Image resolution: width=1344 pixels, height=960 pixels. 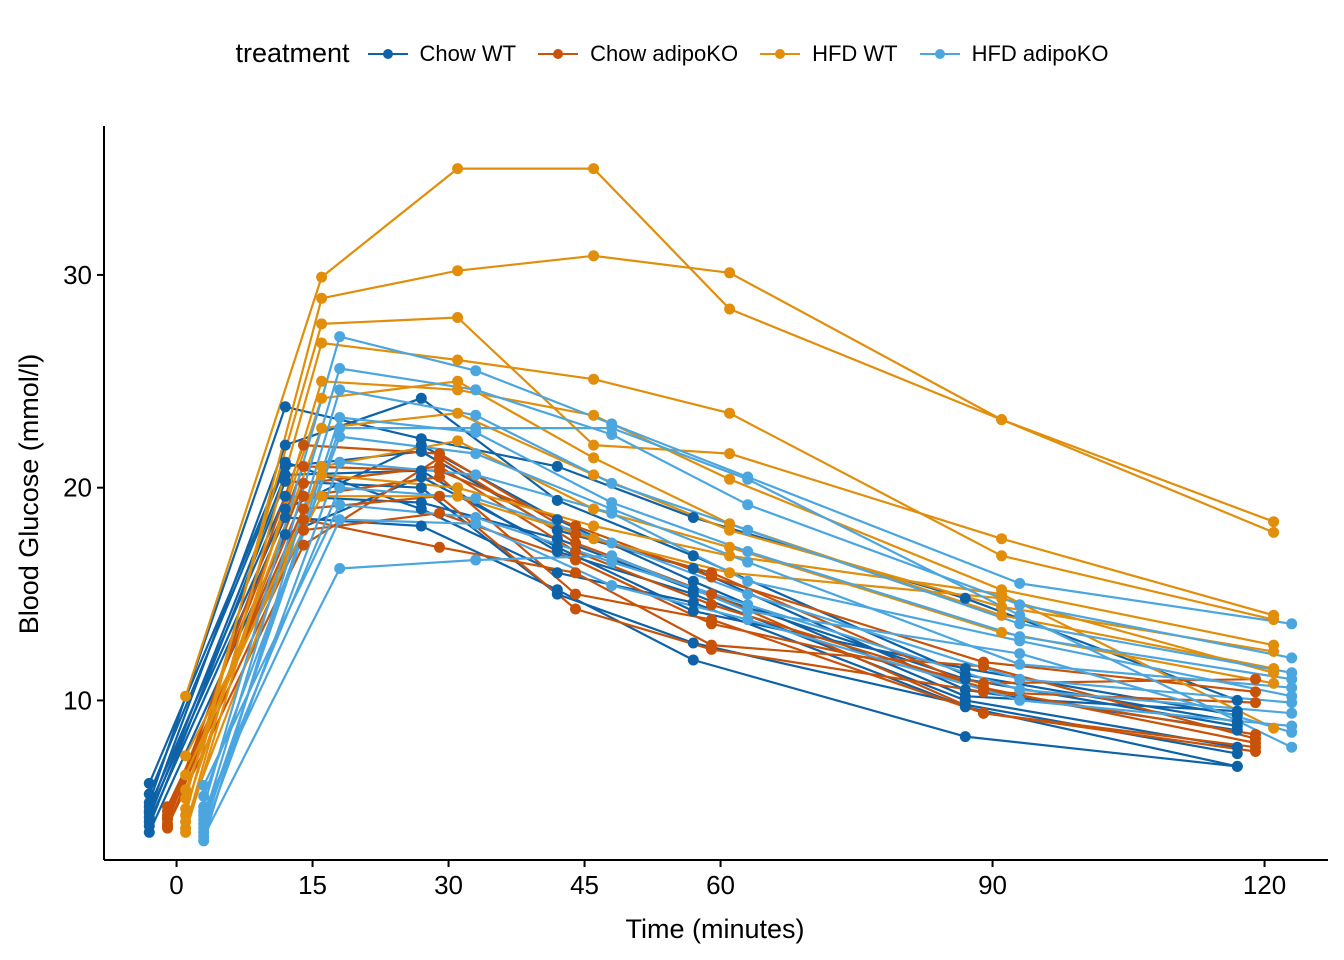 I want to click on x-tick-label: 120, so click(x=1264, y=885).